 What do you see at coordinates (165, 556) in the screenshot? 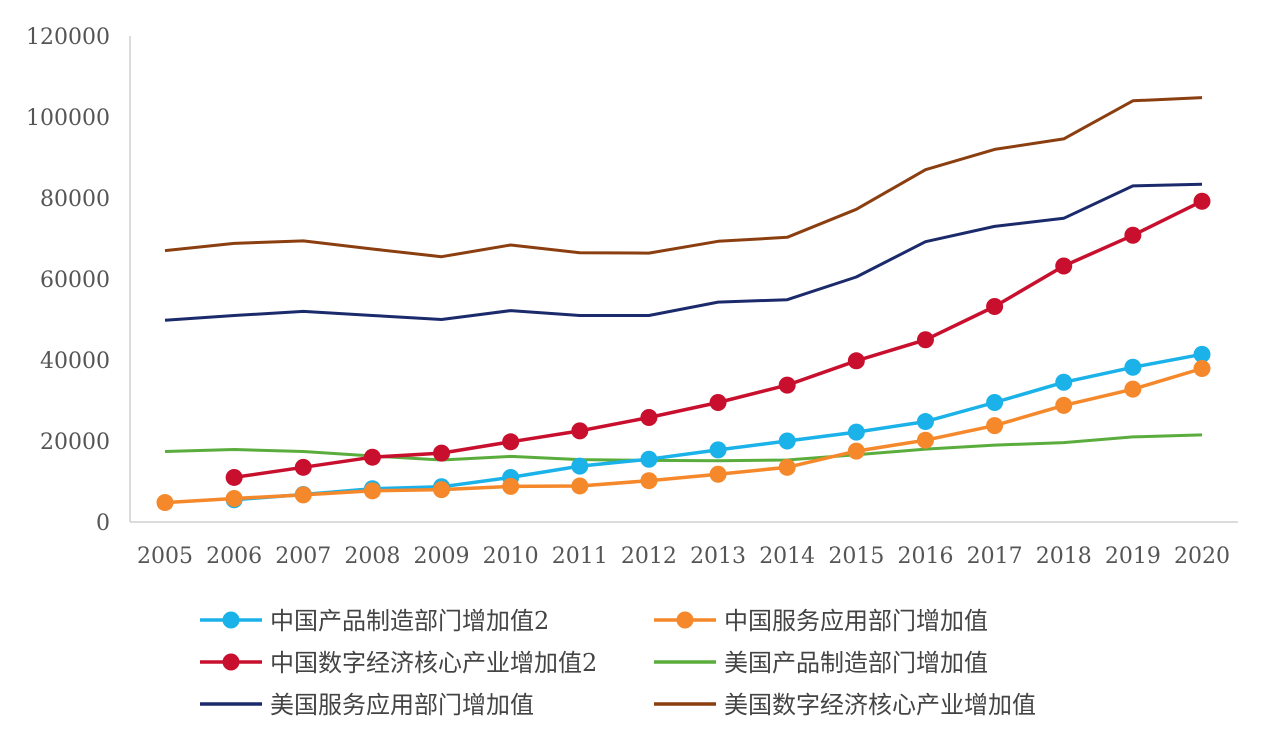
I see `x-tick-label: 2005` at bounding box center [165, 556].